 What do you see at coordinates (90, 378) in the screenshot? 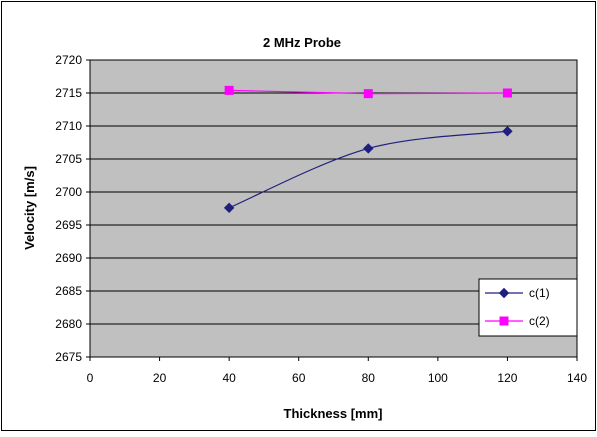
I see `x-tick-label: 0` at bounding box center [90, 378].